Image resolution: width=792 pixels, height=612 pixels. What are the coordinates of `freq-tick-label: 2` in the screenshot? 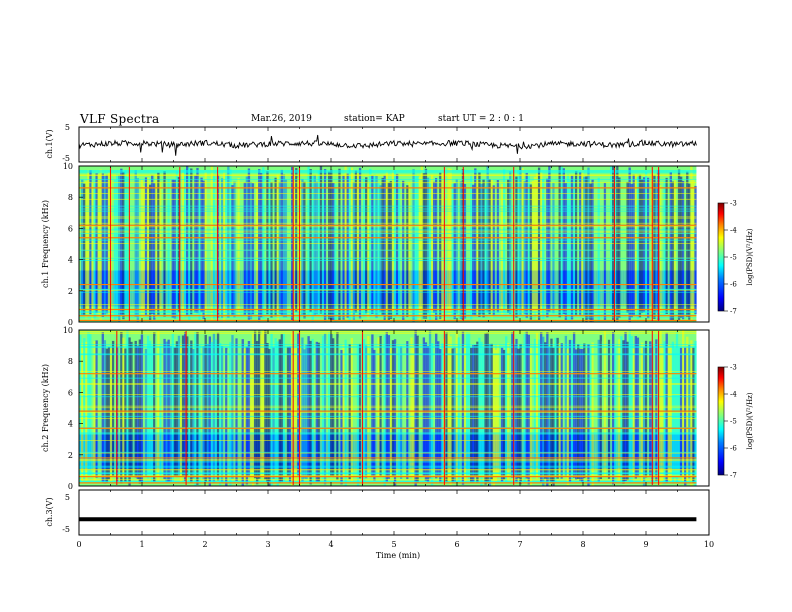 It's located at (70, 291).